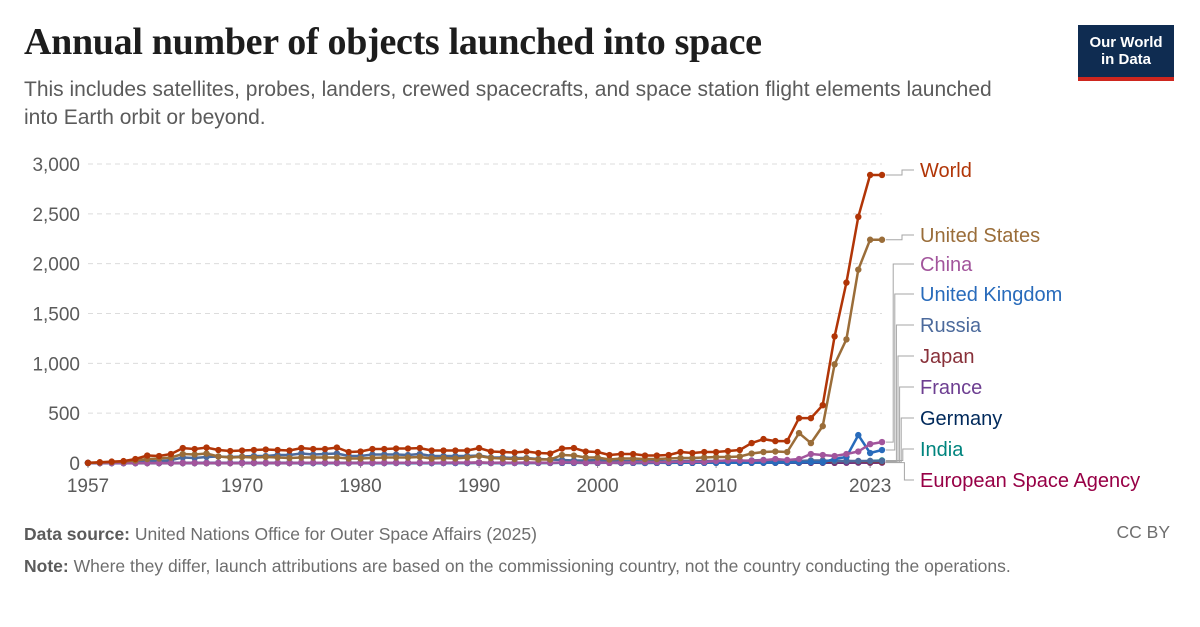 This screenshot has height=627, width=1200. I want to click on y-axis-tick-labels: 0 500 1,000 1,500 2,000 2,500 3,000, so click(56, 315).